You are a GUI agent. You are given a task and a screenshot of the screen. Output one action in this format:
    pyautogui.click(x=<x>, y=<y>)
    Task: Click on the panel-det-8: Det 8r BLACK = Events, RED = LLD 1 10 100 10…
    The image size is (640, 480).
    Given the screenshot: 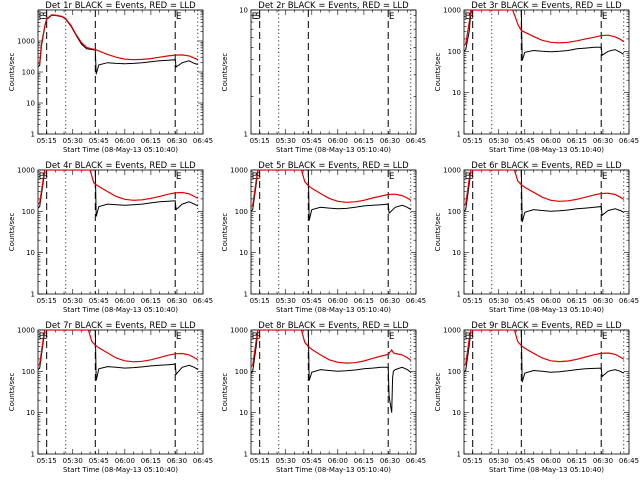 What is the action you would take?
    pyautogui.click(x=323, y=397)
    